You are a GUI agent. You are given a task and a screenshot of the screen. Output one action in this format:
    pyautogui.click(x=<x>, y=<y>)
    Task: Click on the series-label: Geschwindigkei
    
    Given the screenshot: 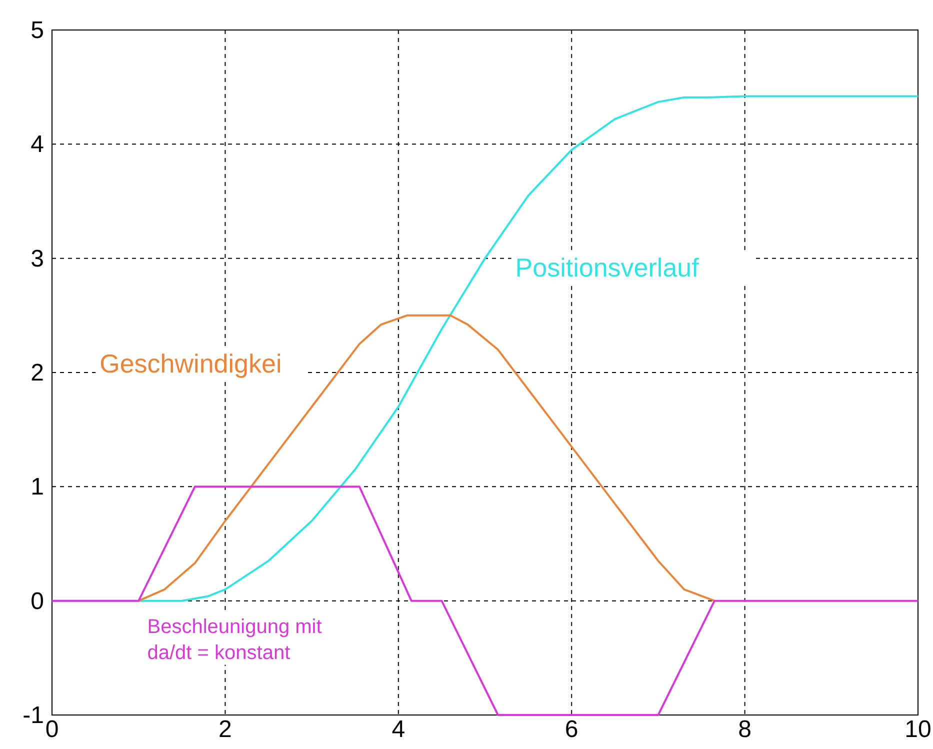 What is the action you would take?
    pyautogui.click(x=191, y=363)
    